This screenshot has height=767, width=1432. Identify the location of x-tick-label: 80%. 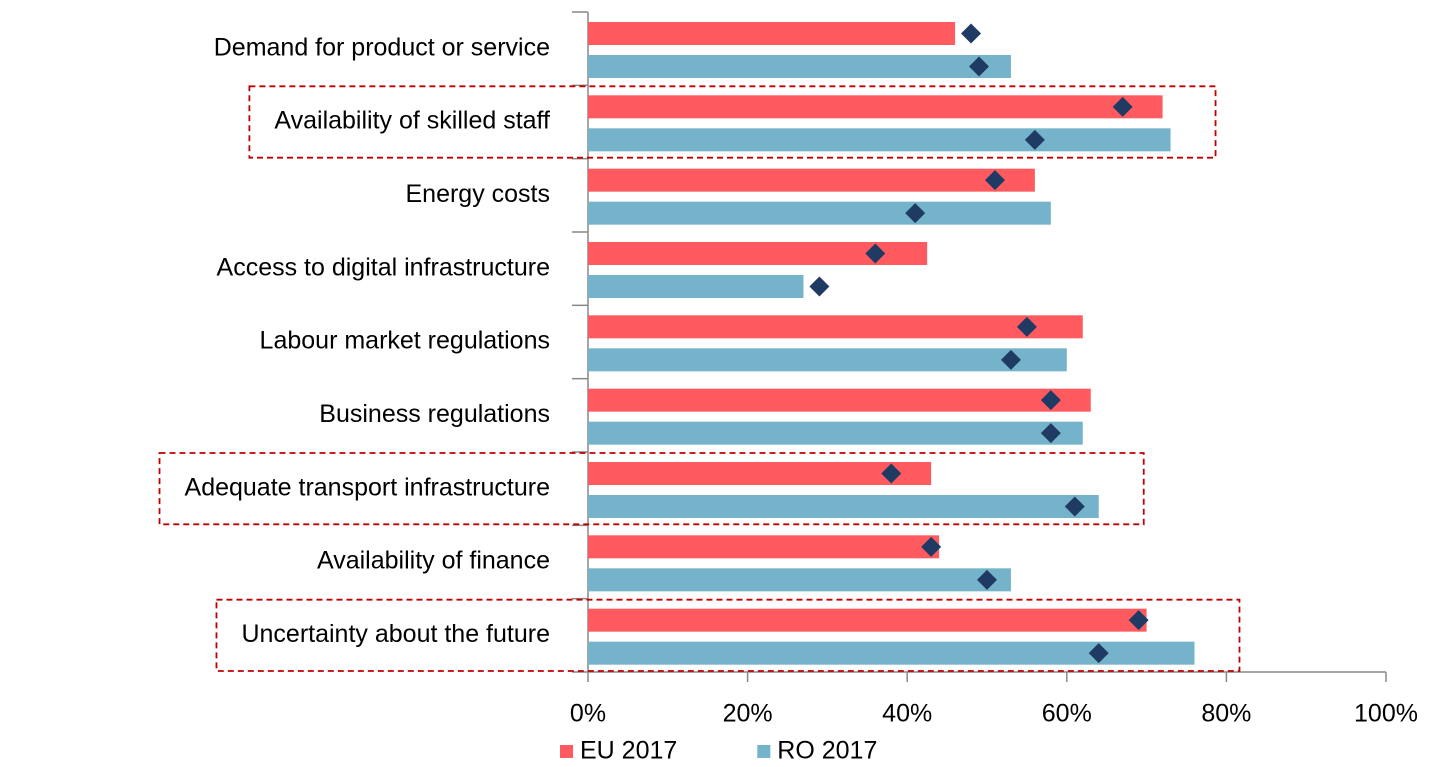
(1226, 714).